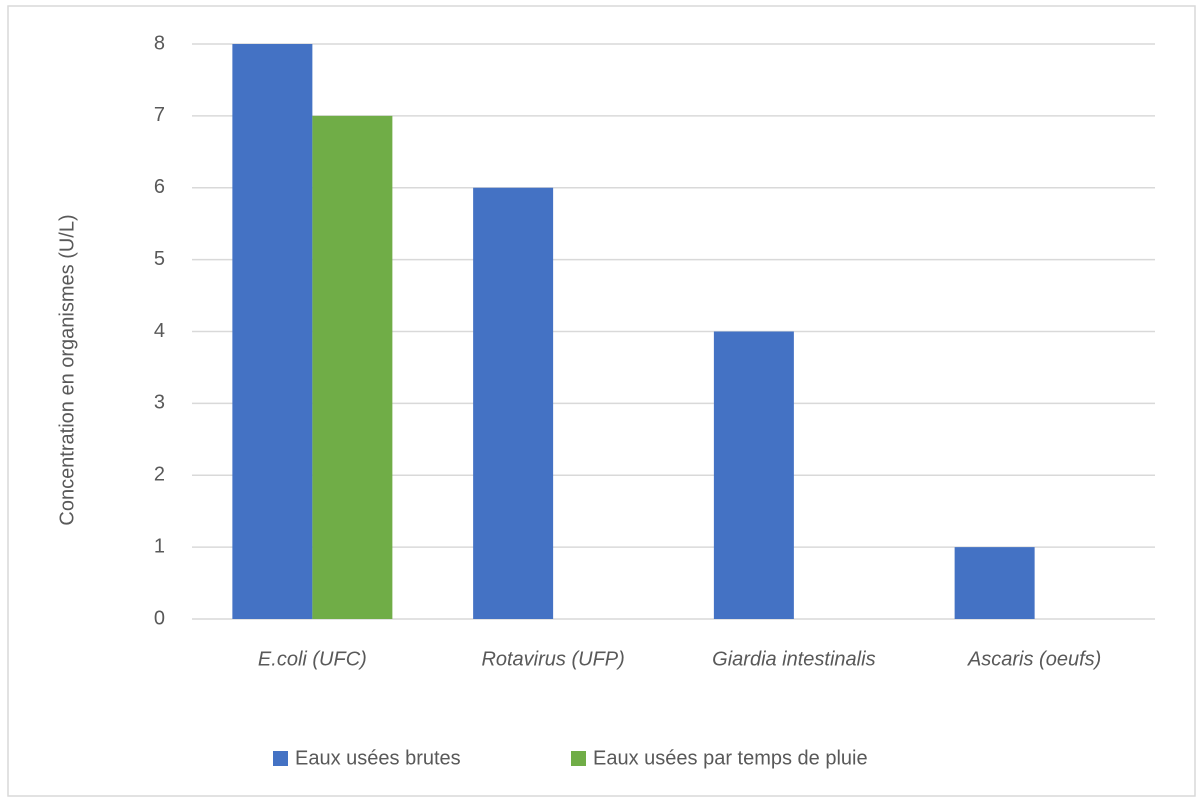 This screenshot has height=803, width=1203. Describe the element at coordinates (159, 115) in the screenshot. I see `y-tick-label: 7` at that location.